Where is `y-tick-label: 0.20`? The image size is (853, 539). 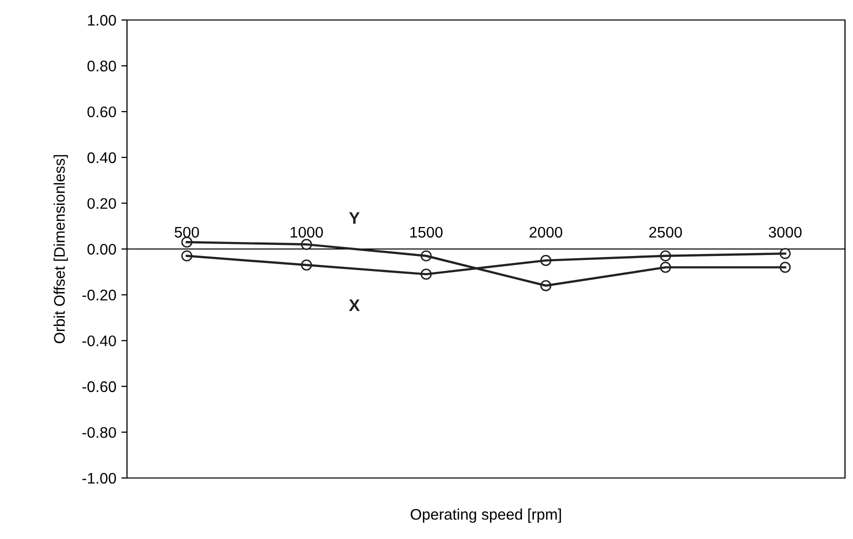 y-tick-label: 0.20 is located at coordinates (101, 203).